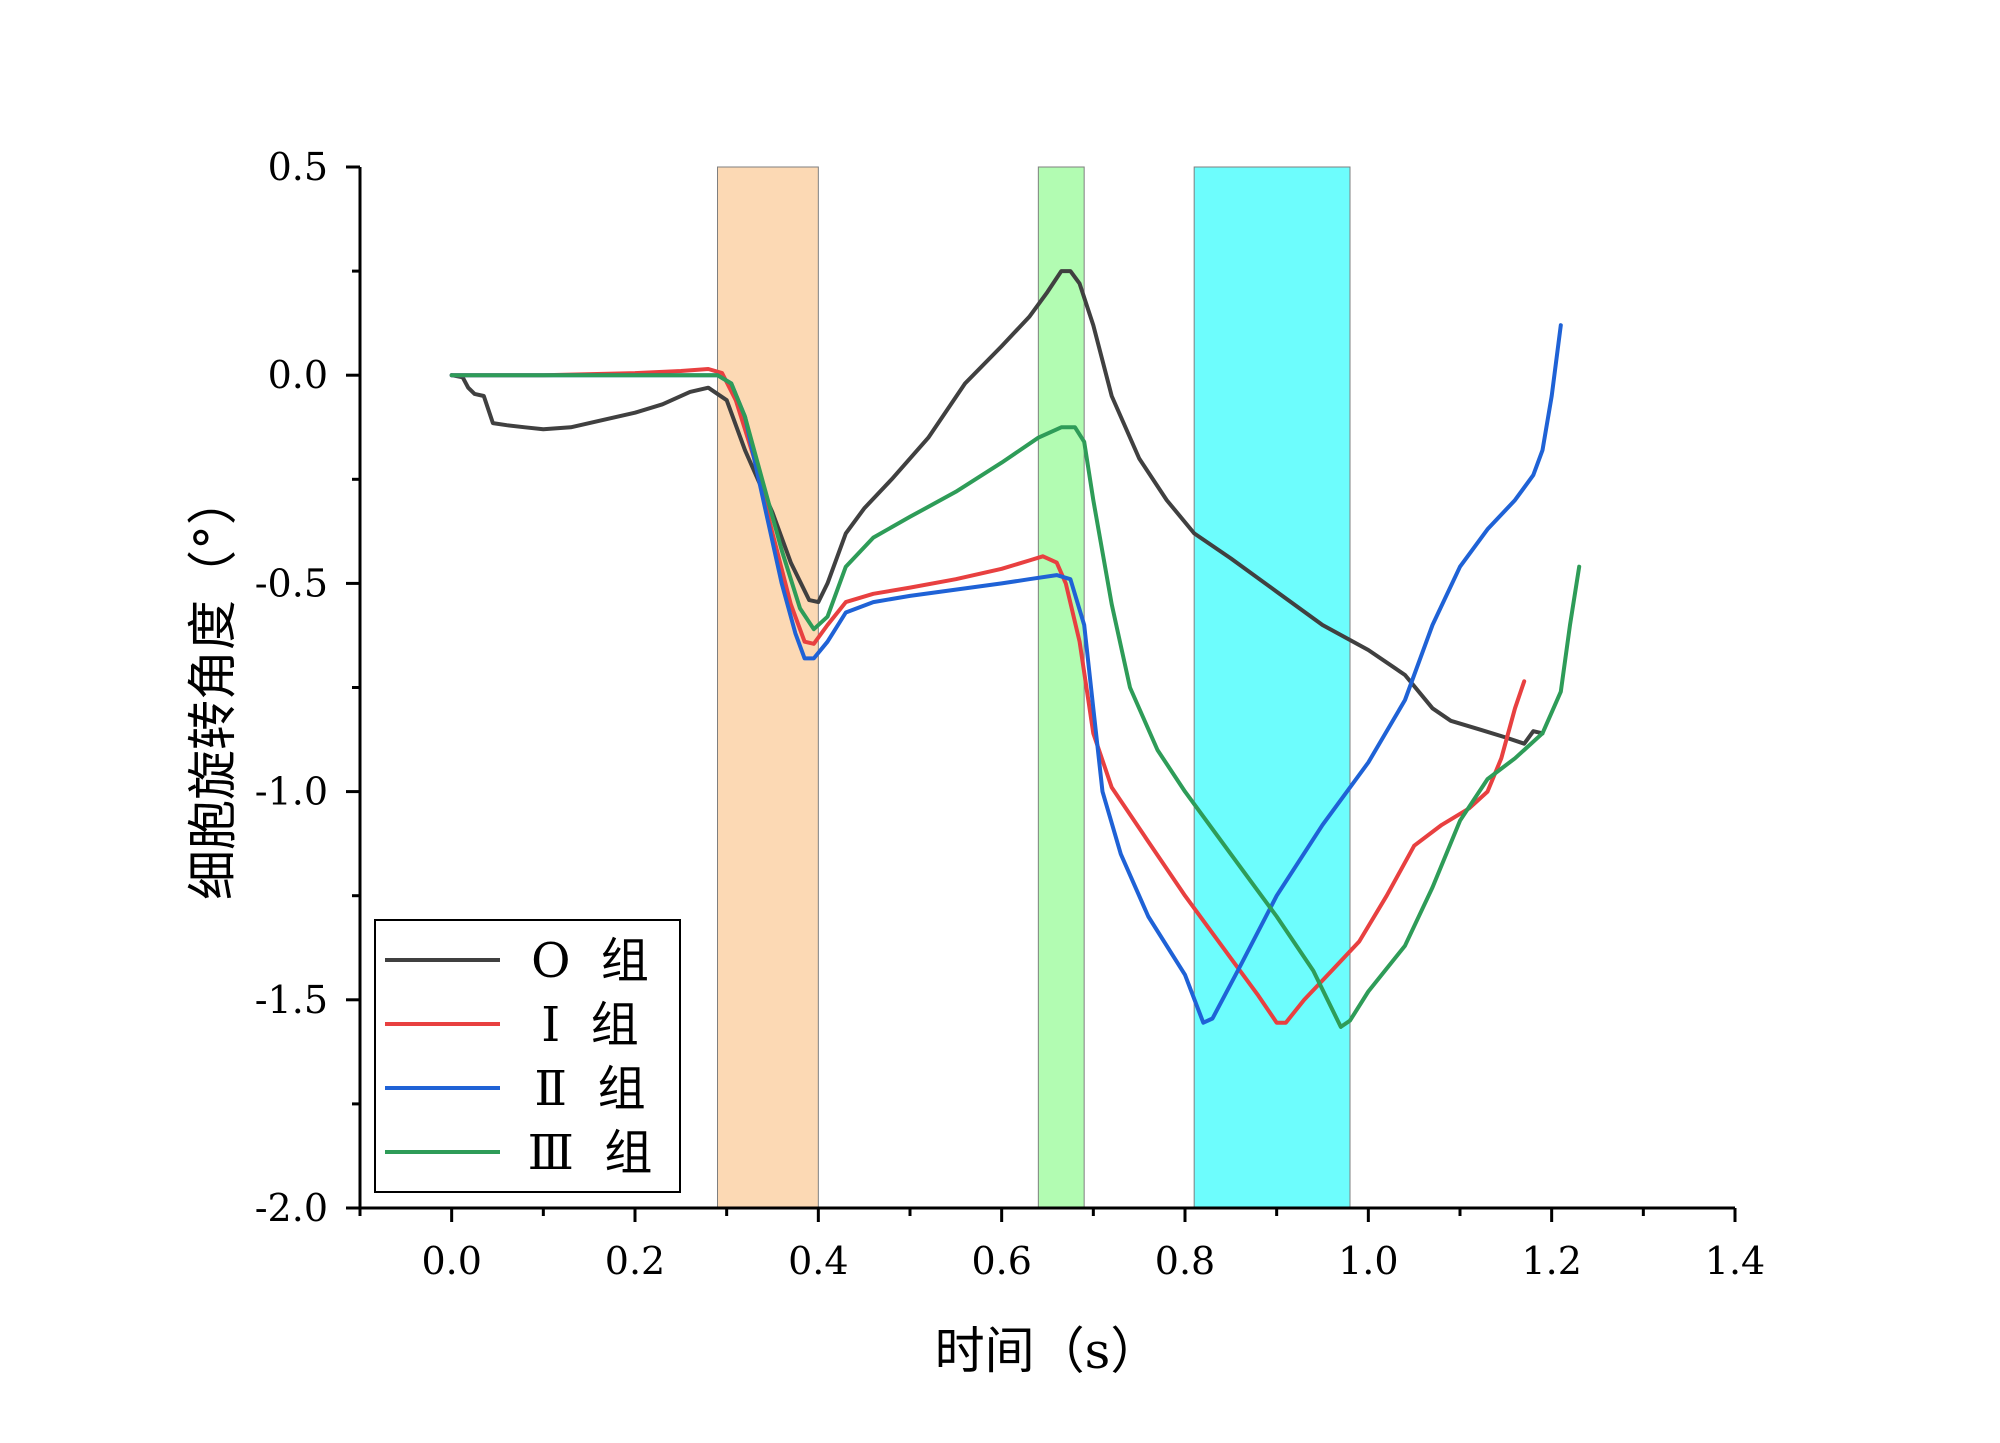 The image size is (2000, 1443). Describe the element at coordinates (589, 1025) in the screenshot. I see `legend-label: Ⅰ 组` at that location.